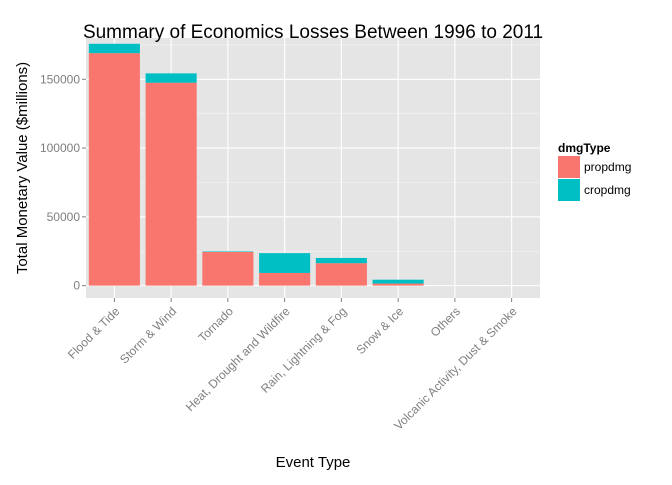 Image resolution: width=672 pixels, height=485 pixels. Describe the element at coordinates (594, 178) in the screenshot. I see `legend-items: propdmg cropdmg` at that location.